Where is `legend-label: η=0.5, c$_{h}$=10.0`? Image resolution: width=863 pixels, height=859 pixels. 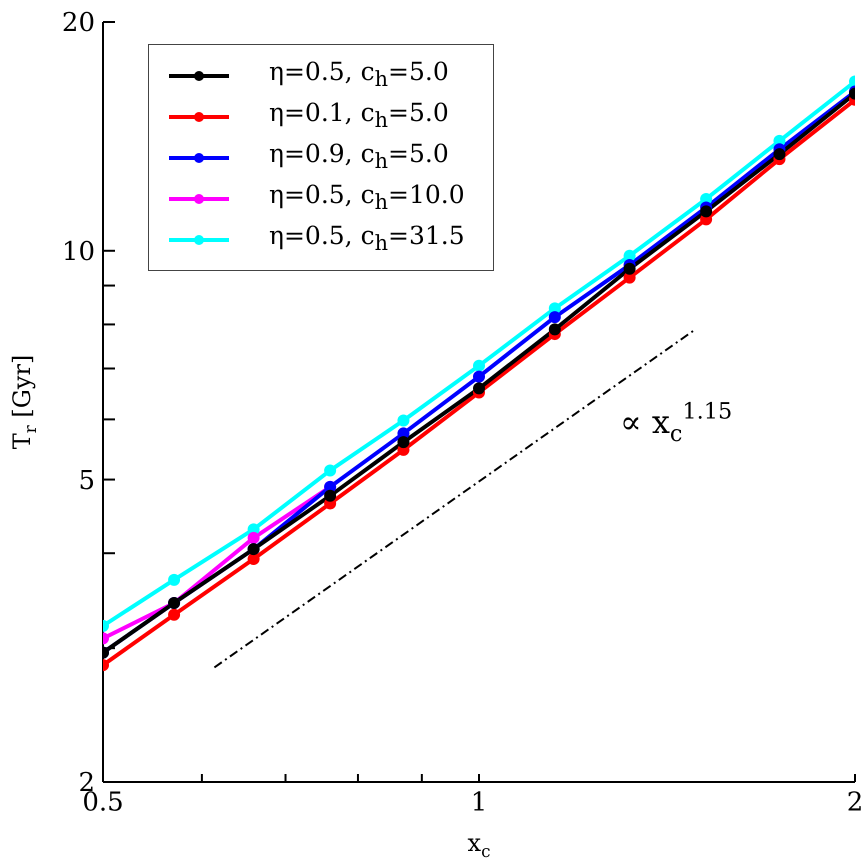
legend-label: η=0.5, c$_{h}$=10.0 is located at coordinates (367, 197).